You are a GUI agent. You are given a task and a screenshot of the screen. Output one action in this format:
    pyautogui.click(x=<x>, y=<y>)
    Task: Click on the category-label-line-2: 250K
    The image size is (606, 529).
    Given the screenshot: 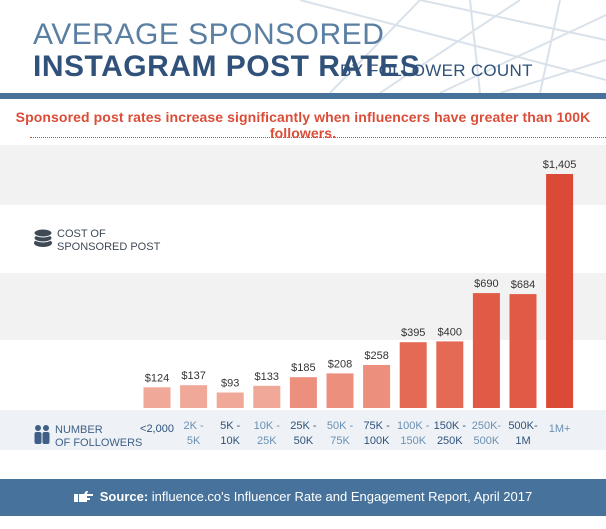 What is the action you would take?
    pyautogui.click(x=450, y=441)
    